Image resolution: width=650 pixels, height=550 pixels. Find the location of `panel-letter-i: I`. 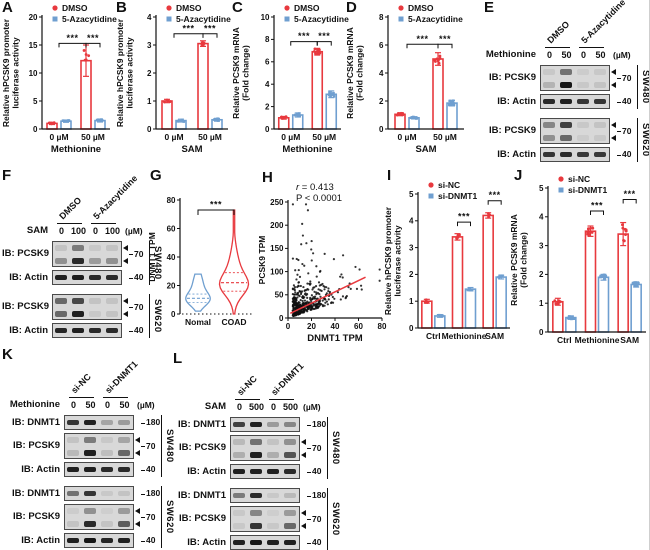

panel-letter-i: I is located at coordinates (389, 175).